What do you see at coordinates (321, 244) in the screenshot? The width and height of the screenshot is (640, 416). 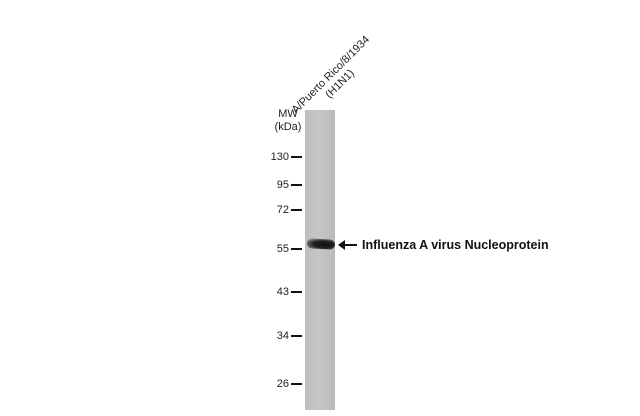 I see `protein-band` at bounding box center [321, 244].